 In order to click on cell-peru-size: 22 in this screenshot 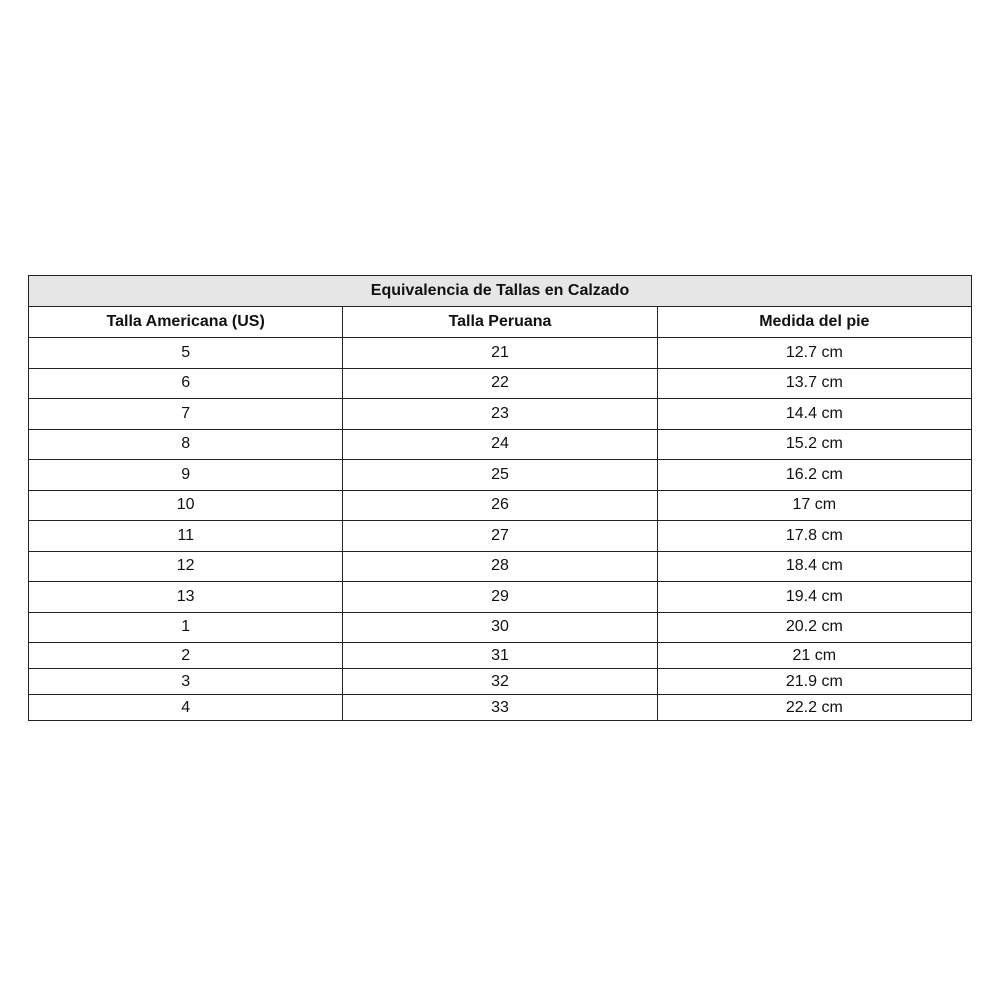, I will do `click(500, 383)`.